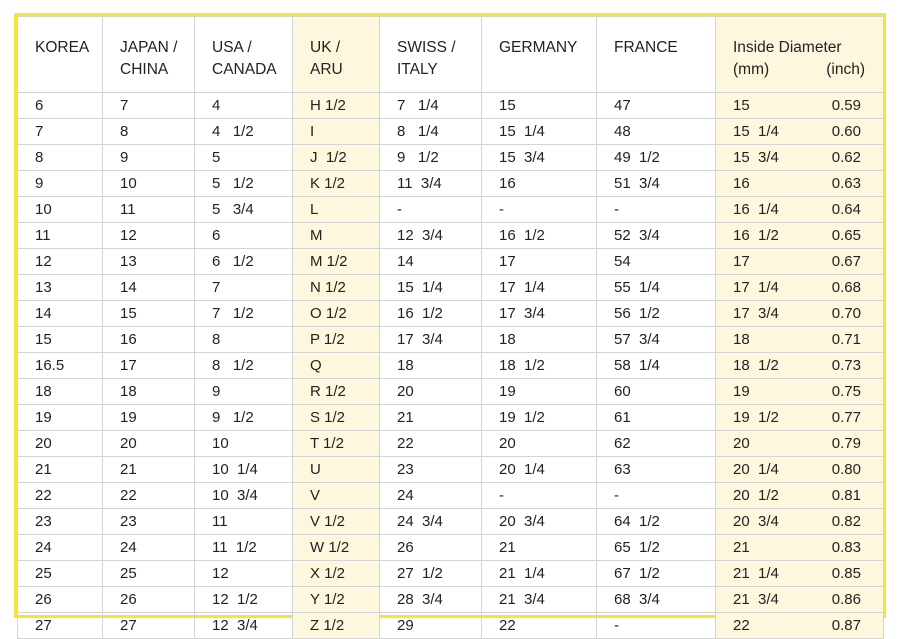  Describe the element at coordinates (846, 287) in the screenshot. I see `diameter-inch: 0.68` at that location.